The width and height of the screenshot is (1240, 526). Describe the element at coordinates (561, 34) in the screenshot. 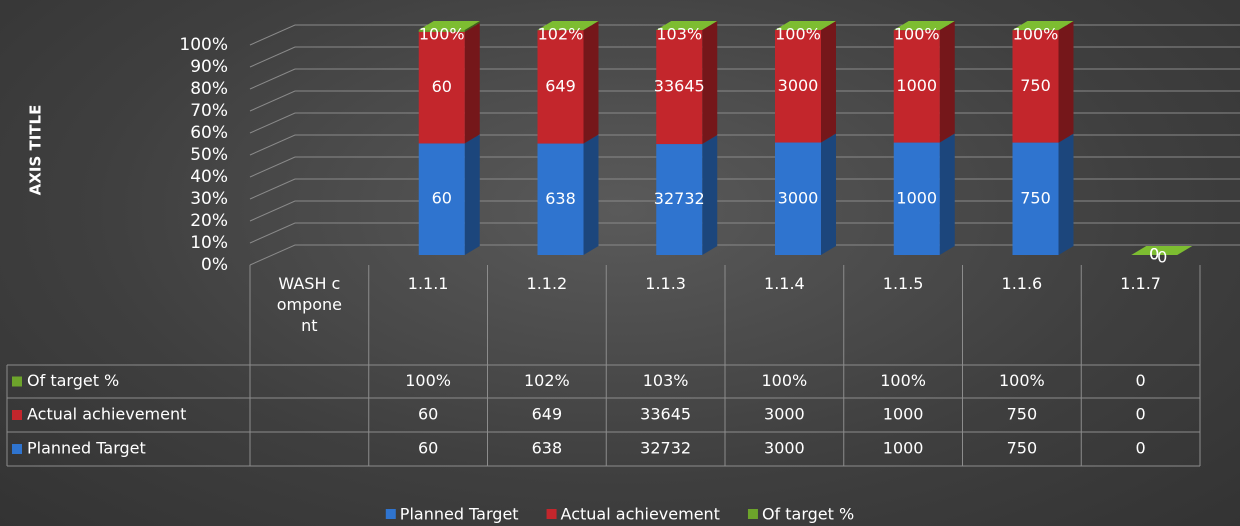

I see `data-label: 102%` at that location.